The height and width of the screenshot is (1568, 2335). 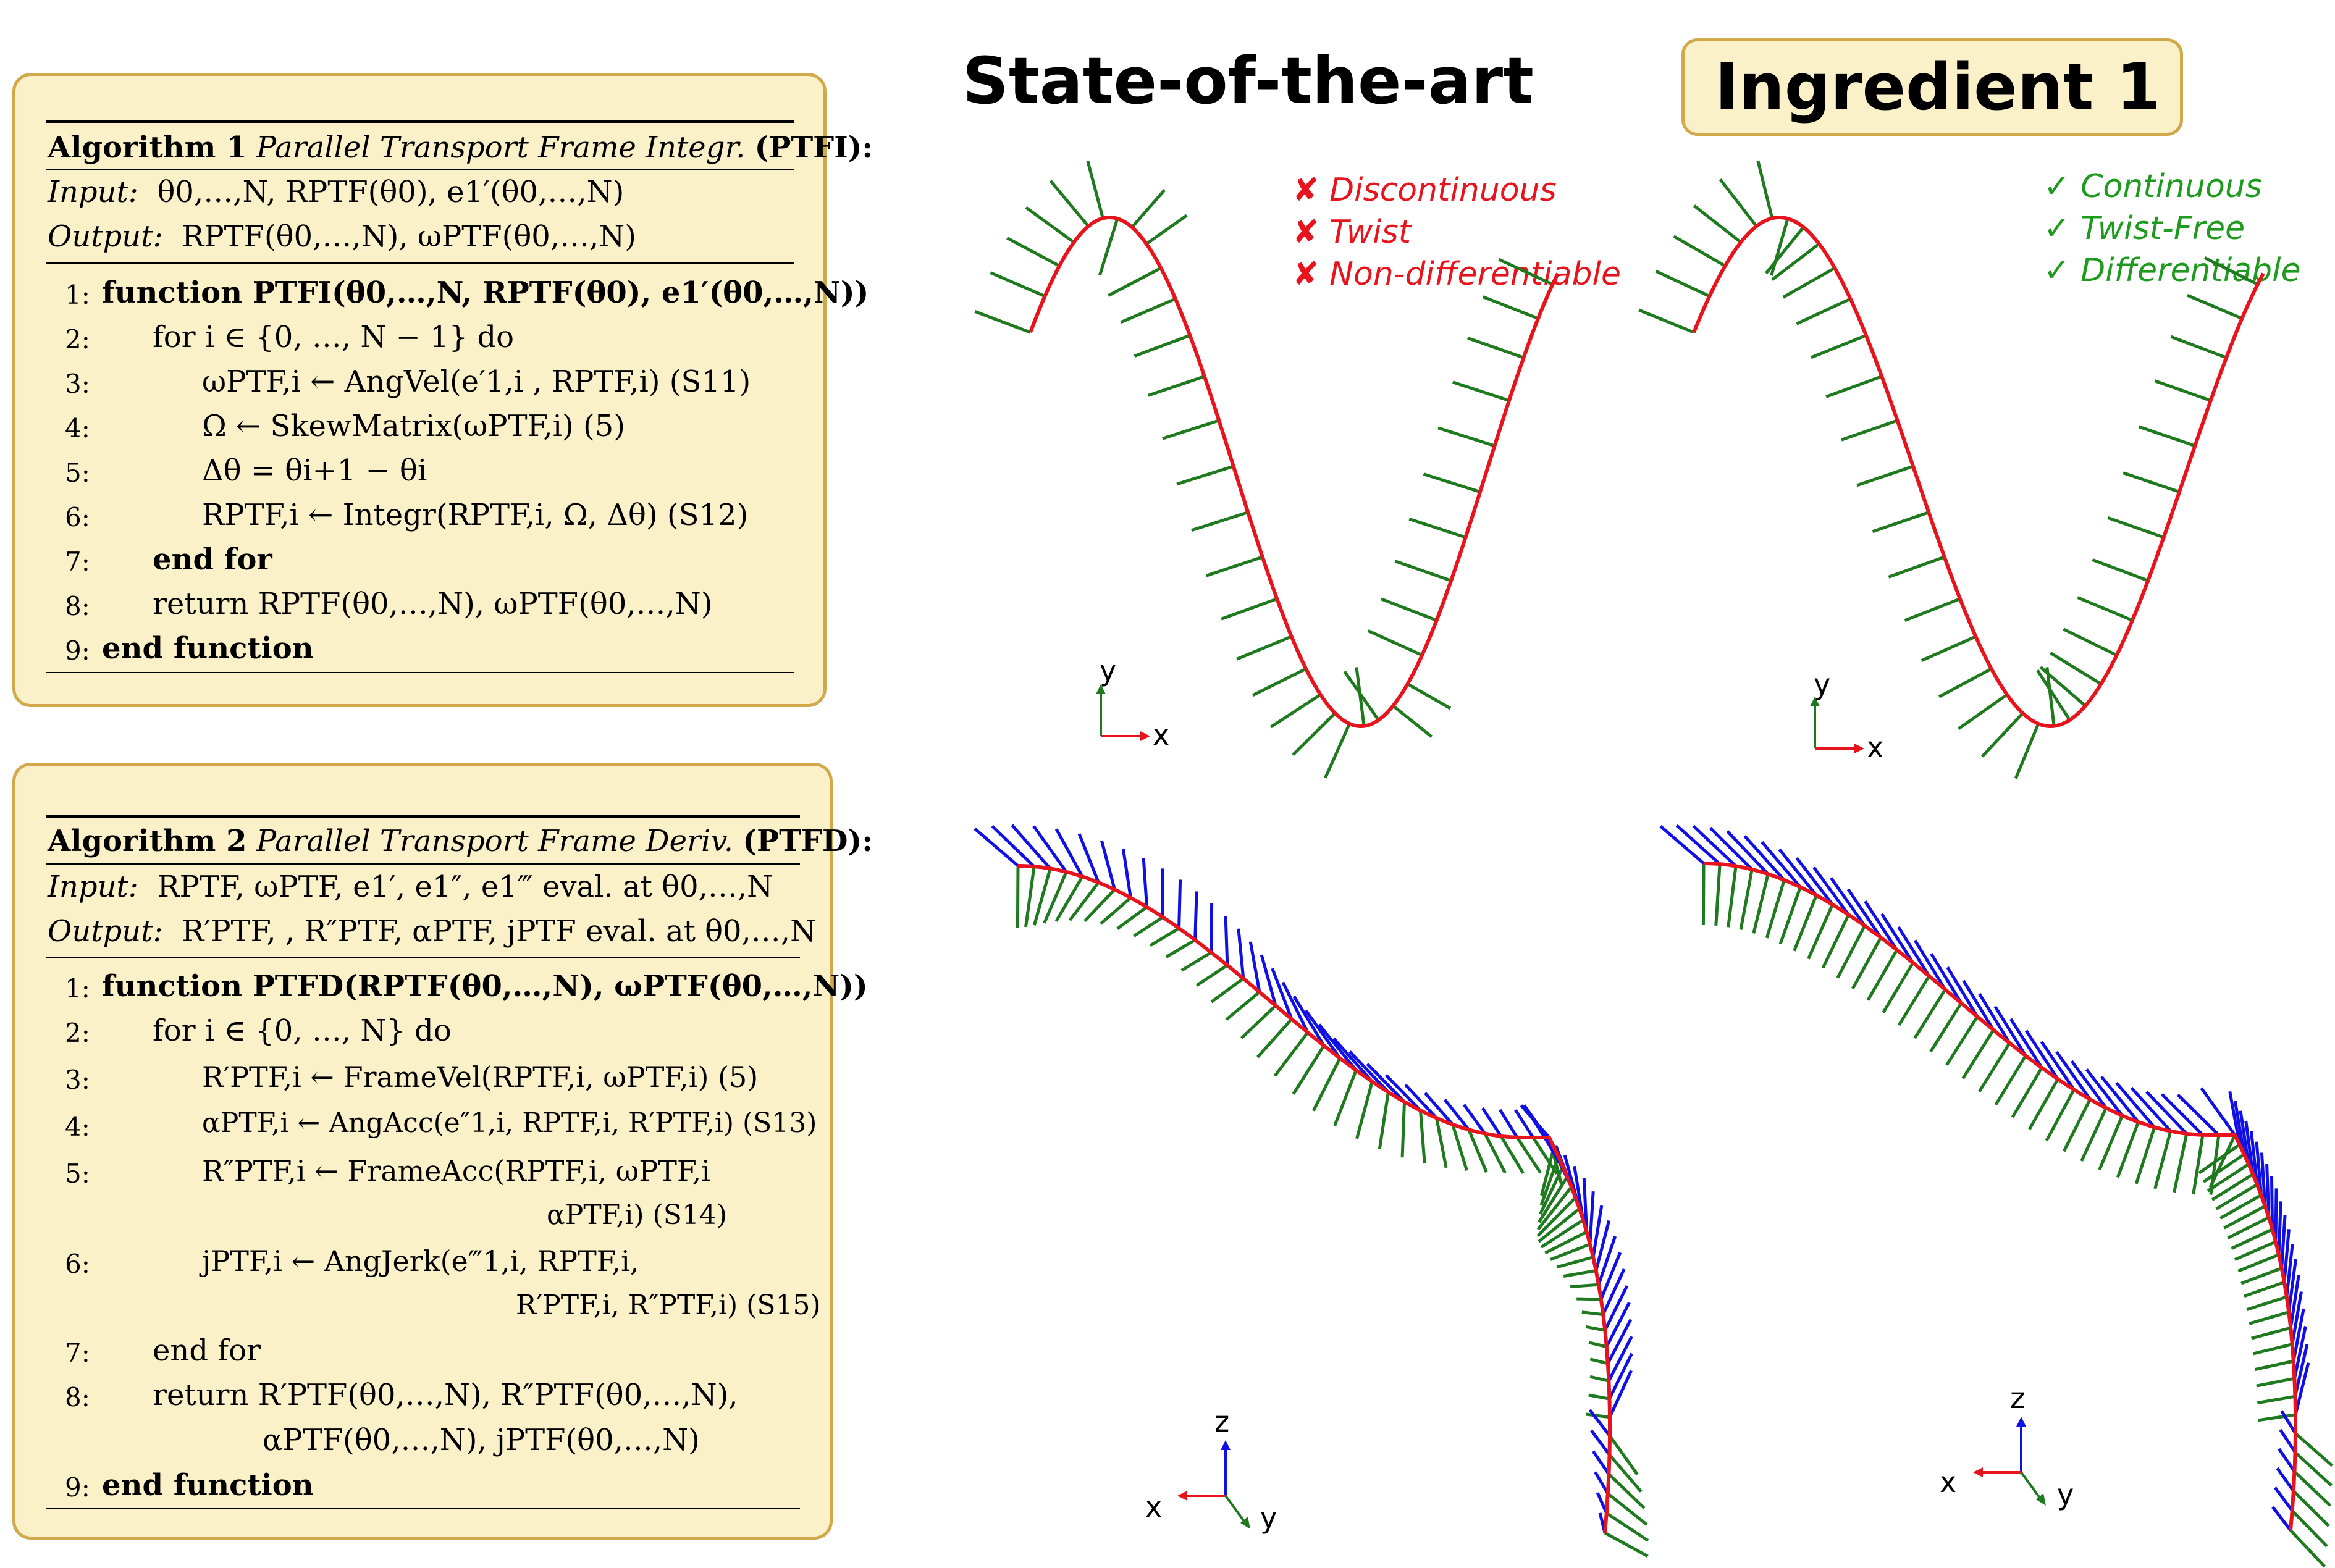 What do you see at coordinates (808, 841) in the screenshot?
I see `algorithm-abbr: (PTFD):` at bounding box center [808, 841].